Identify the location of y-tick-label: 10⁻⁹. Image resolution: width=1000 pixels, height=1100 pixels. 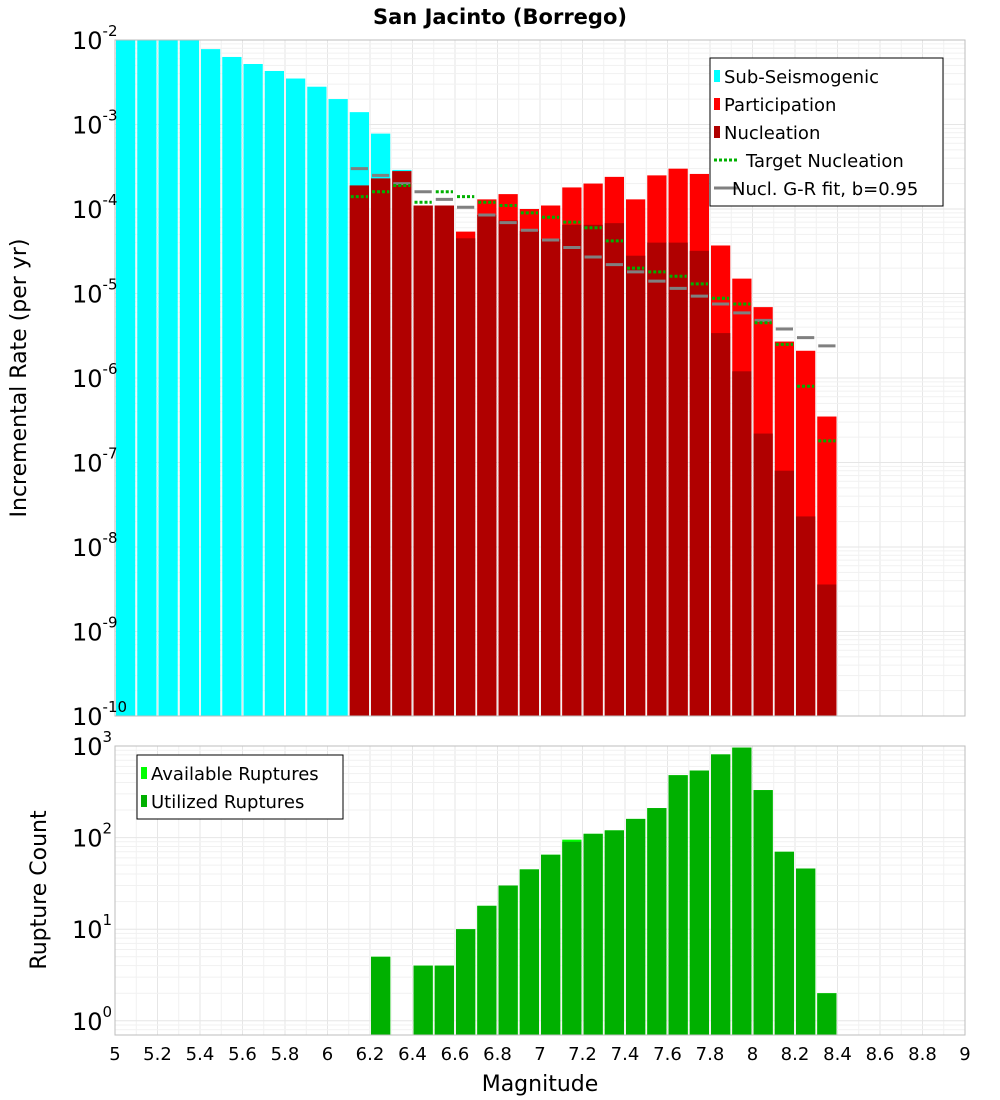
(95, 630).